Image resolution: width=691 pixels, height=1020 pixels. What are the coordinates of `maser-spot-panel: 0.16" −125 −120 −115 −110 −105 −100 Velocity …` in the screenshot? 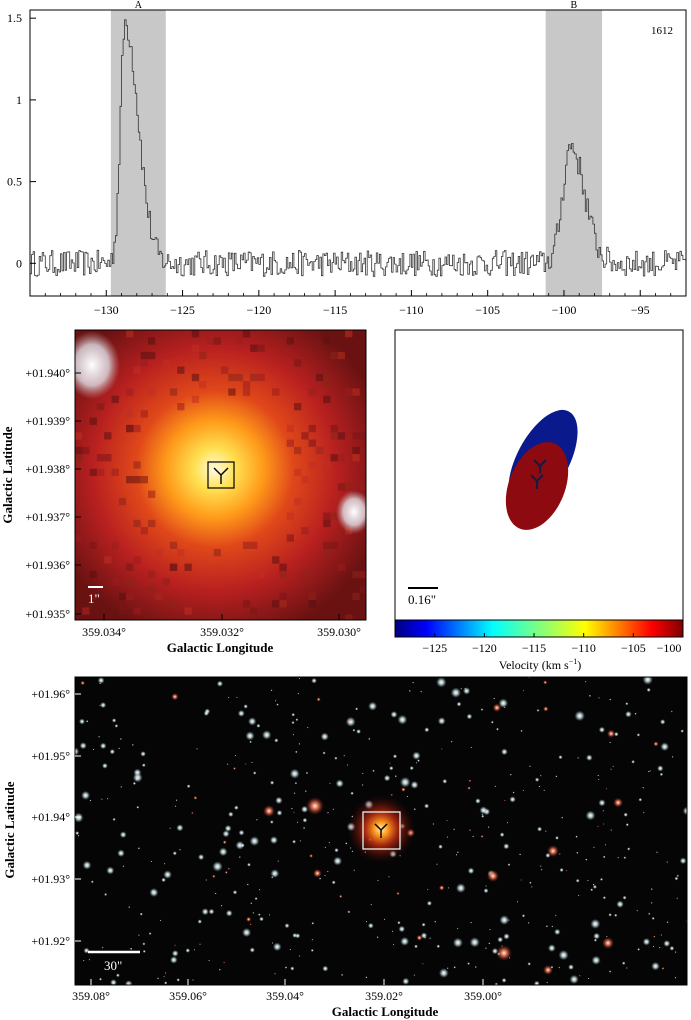 It's located at (539, 500).